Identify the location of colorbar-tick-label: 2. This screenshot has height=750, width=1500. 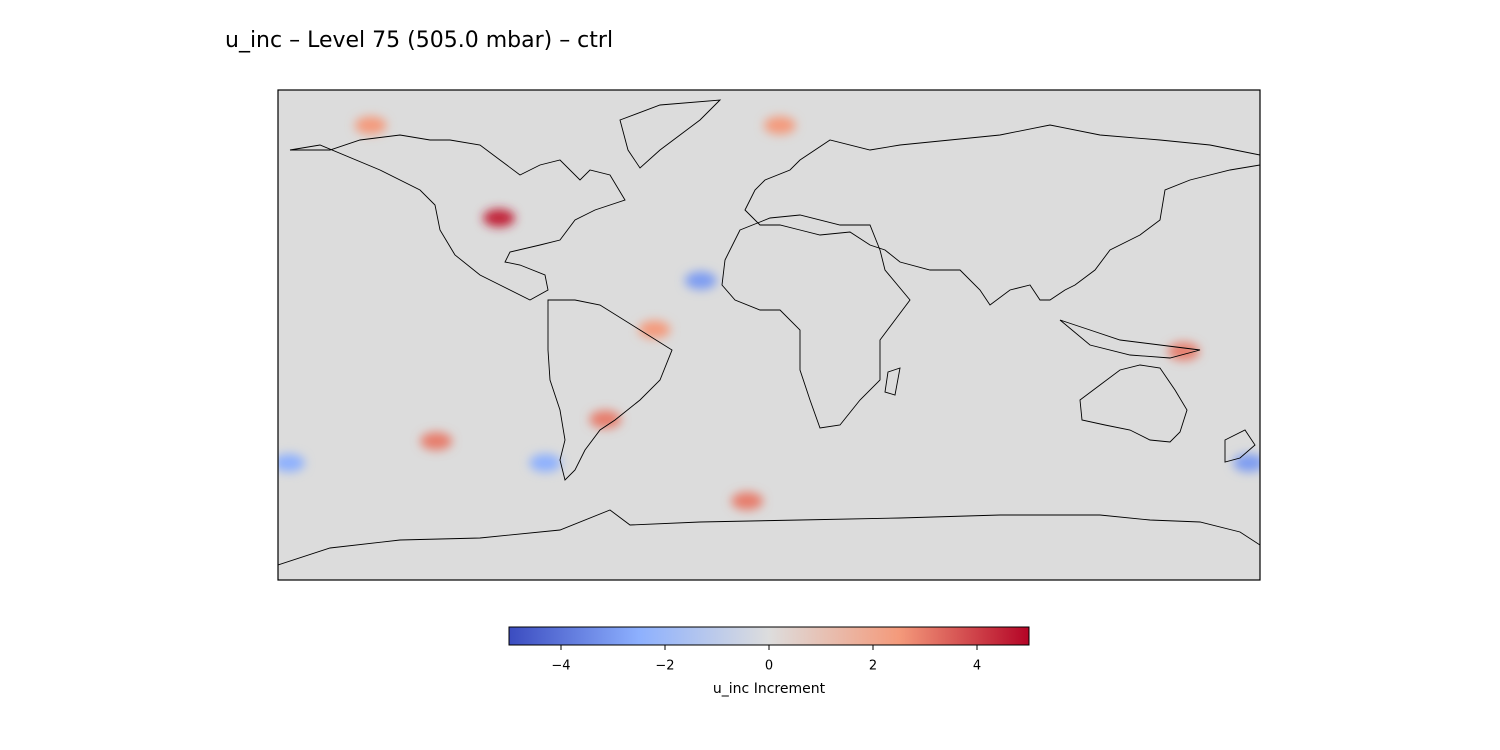
(873, 666).